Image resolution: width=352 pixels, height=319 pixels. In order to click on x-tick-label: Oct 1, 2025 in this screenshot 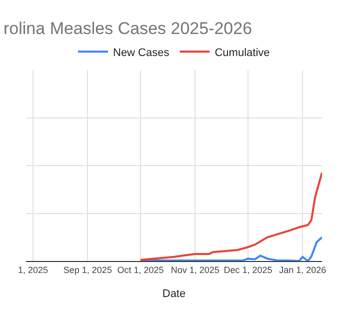, I will do `click(140, 269)`.